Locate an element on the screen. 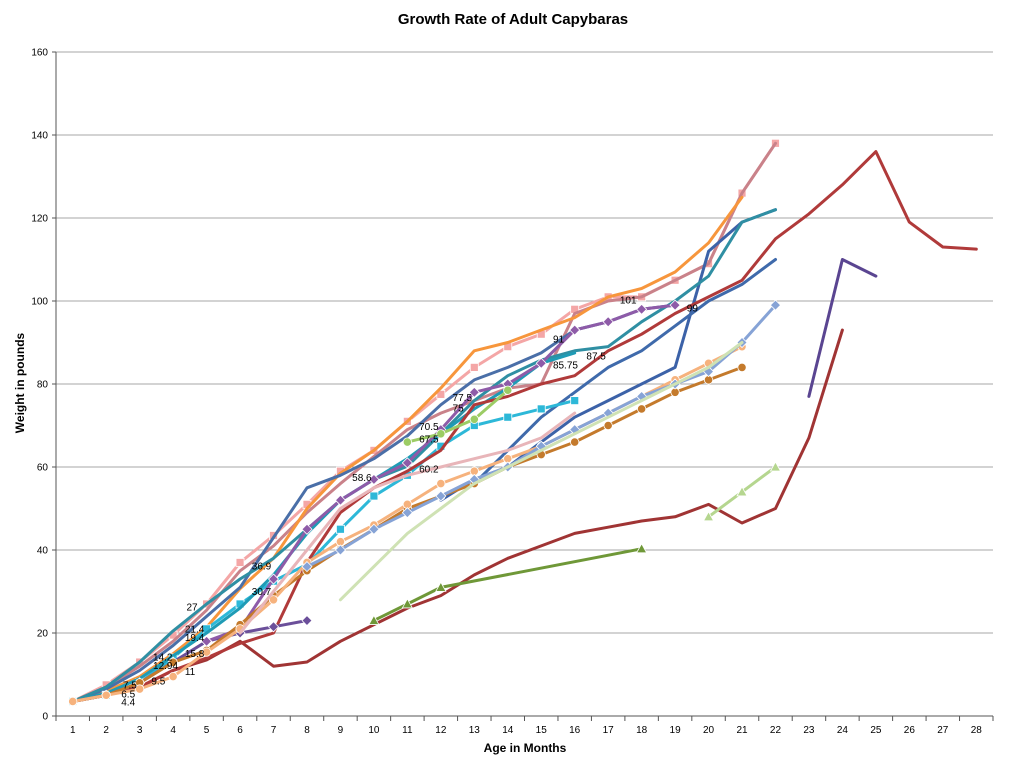 This screenshot has width=1030, height=772. x-tick-label: 26 is located at coordinates (910, 730).